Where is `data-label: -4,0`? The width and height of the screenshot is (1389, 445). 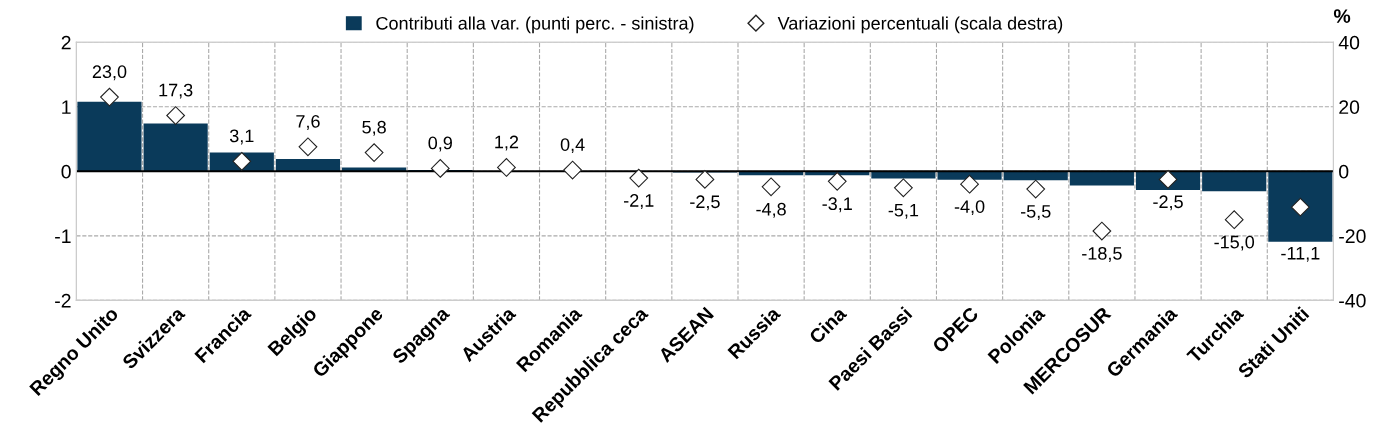
data-label: -4,0 is located at coordinates (969, 208).